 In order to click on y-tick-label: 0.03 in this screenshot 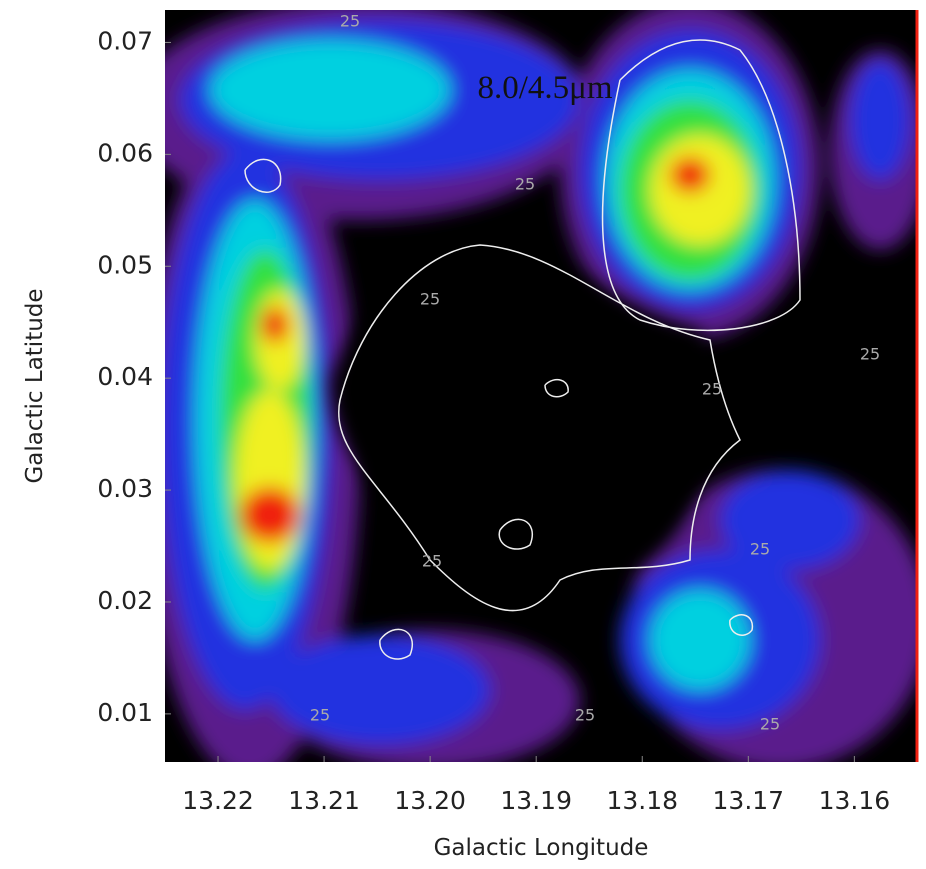, I will do `click(125, 488)`.